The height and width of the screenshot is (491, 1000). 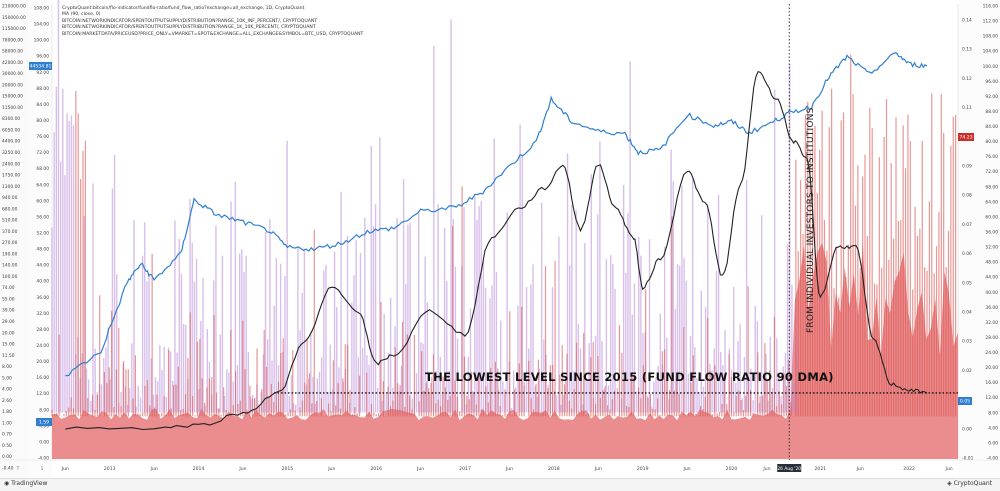 What do you see at coordinates (991, 127) in the screenshot?
I see `right-pct-tick-label: 84.00` at bounding box center [991, 127].